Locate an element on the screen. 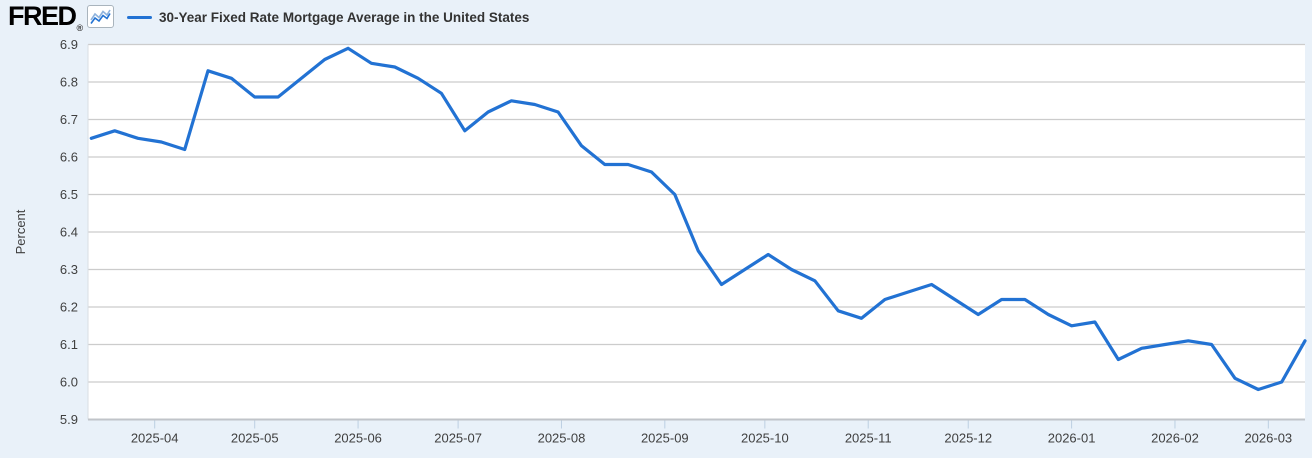  y-tick-label: 6.5 is located at coordinates (69, 194).